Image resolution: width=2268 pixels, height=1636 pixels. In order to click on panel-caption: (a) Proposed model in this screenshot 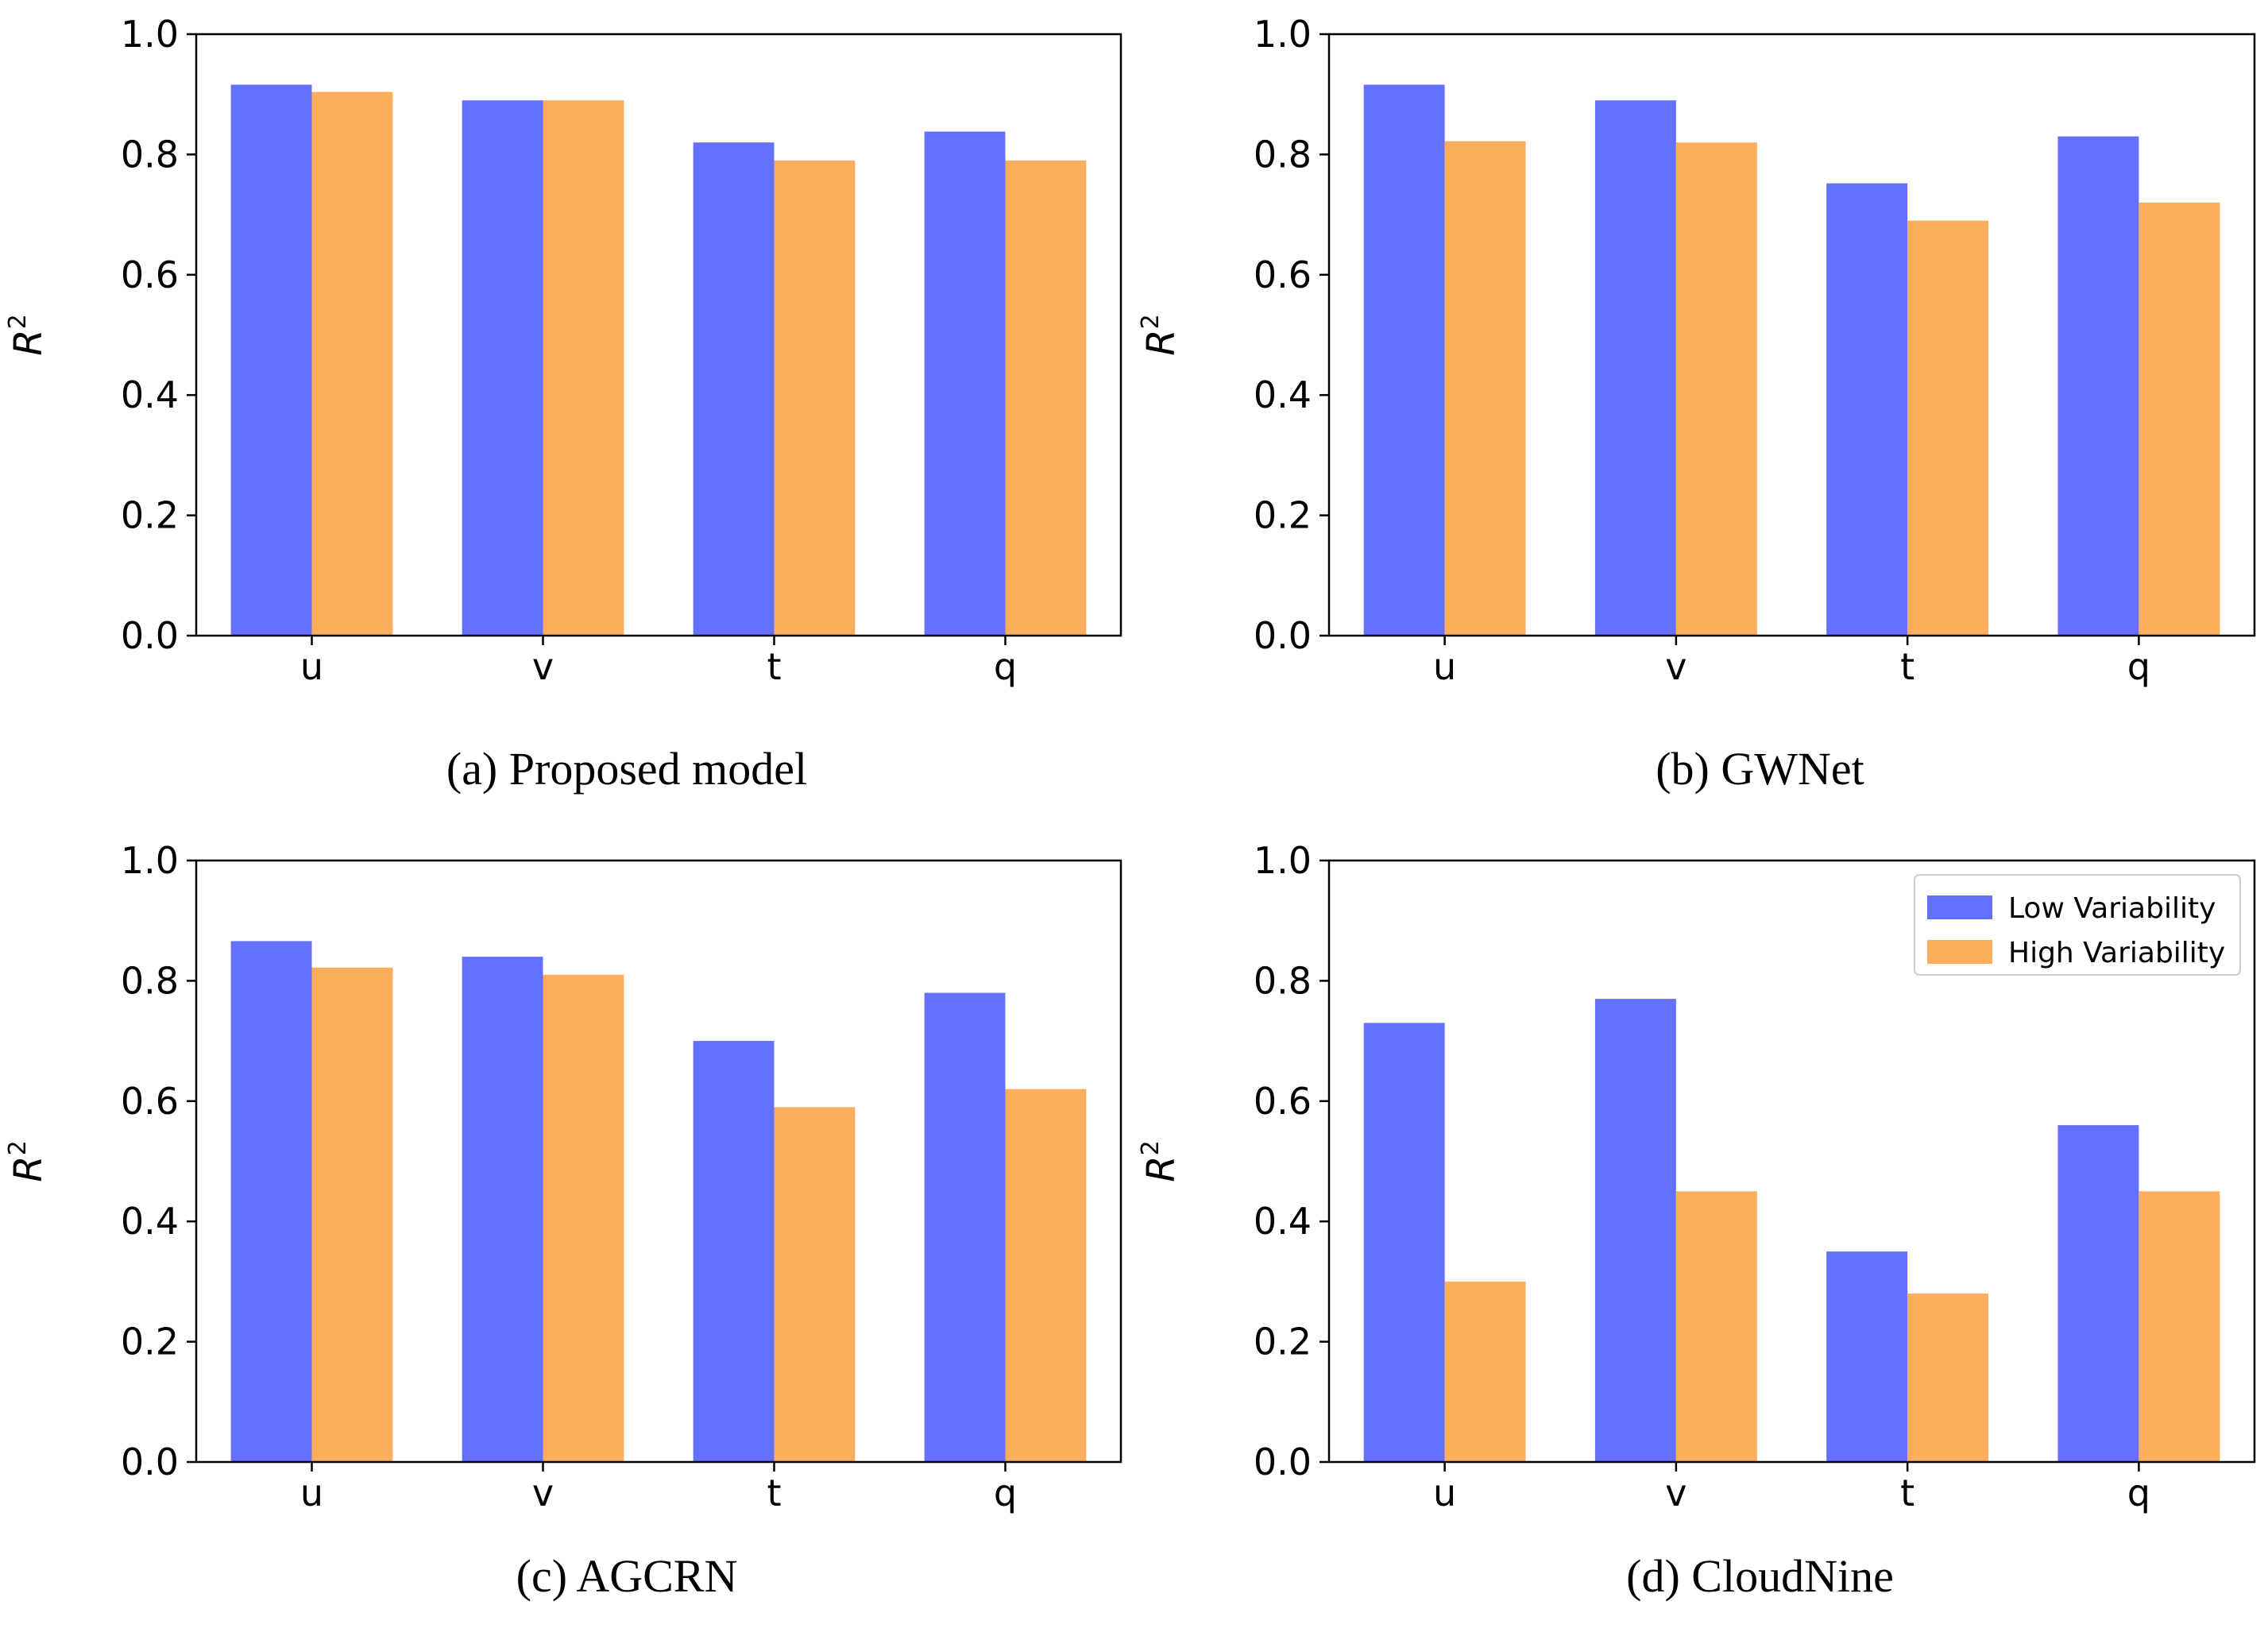, I will do `click(626, 769)`.